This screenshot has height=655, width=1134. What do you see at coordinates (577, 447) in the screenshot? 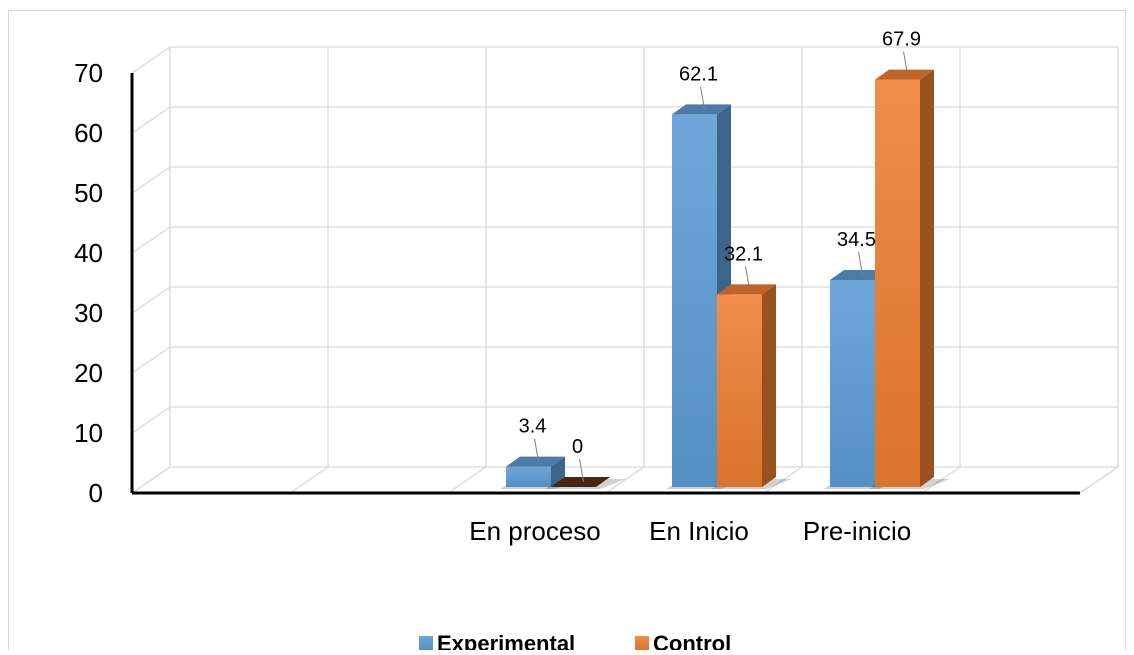
I see `data-label: 0` at bounding box center [577, 447].